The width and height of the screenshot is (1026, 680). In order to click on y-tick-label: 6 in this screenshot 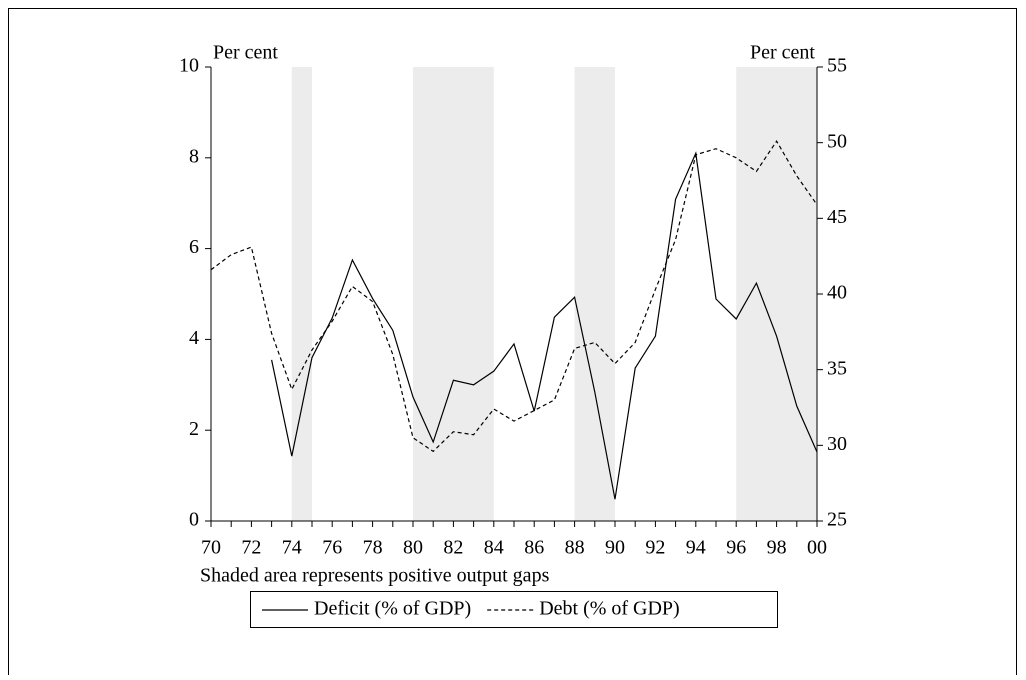, I will do `click(194, 247)`.